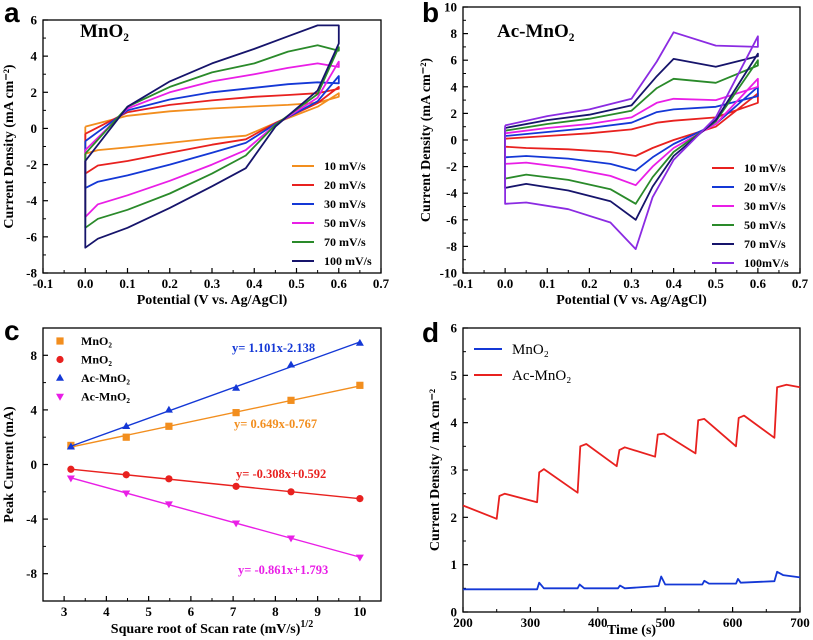 Image resolution: width=813 pixels, height=640 pixels. What do you see at coordinates (766, 263) in the screenshot?
I see `legend-label: 100mV/s` at bounding box center [766, 263].